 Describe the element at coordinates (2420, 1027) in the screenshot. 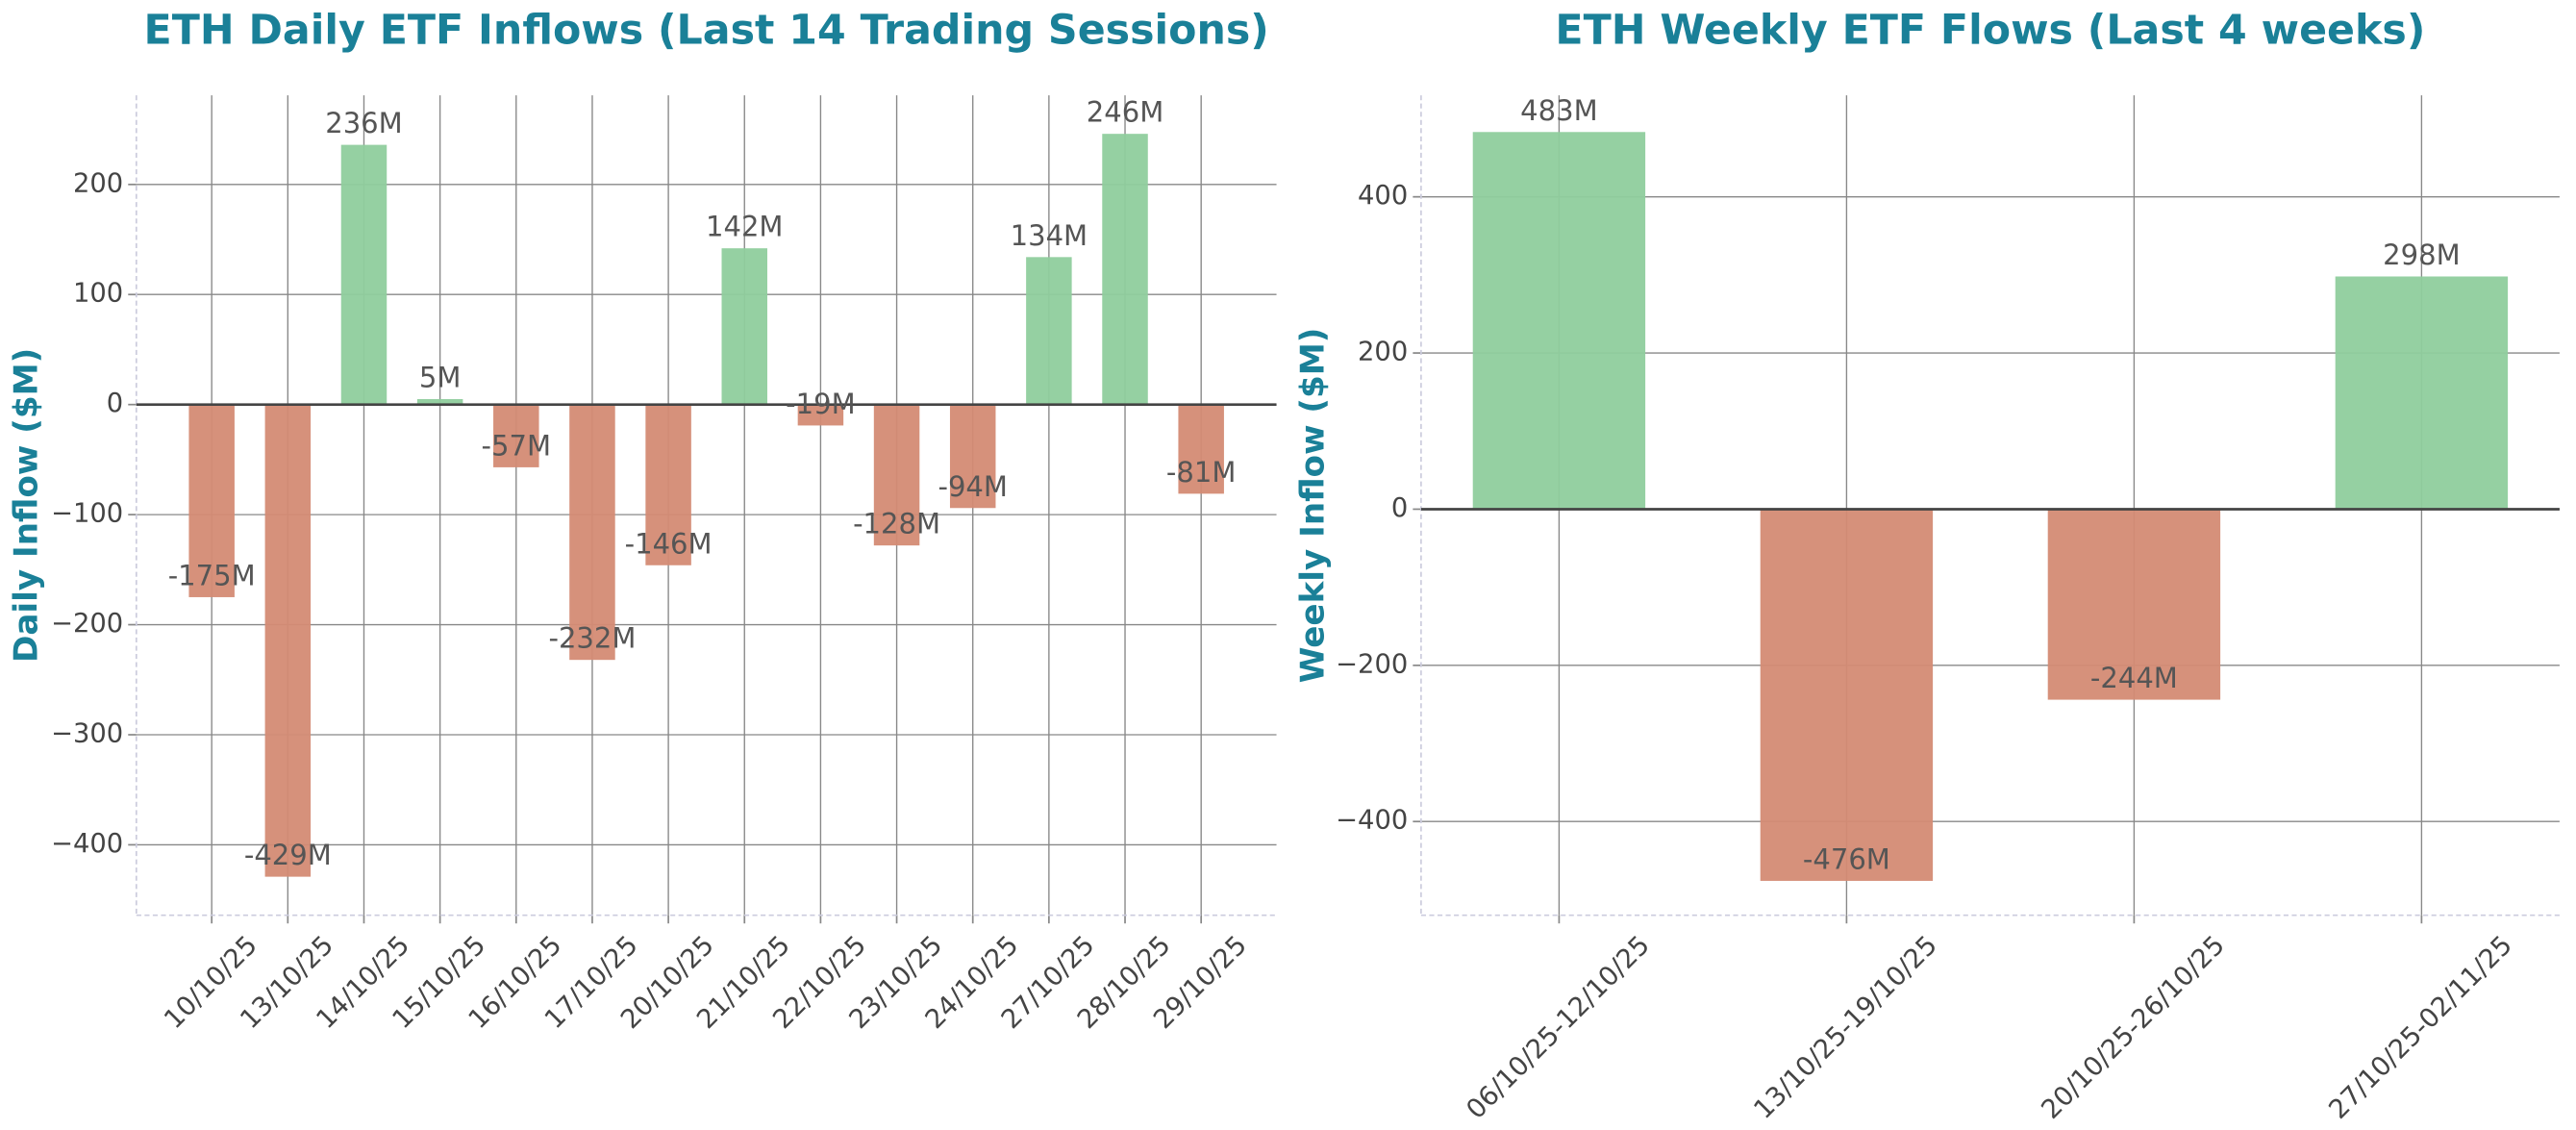

I see `x-tick-label: 27/10/25-02/11/25` at that location.